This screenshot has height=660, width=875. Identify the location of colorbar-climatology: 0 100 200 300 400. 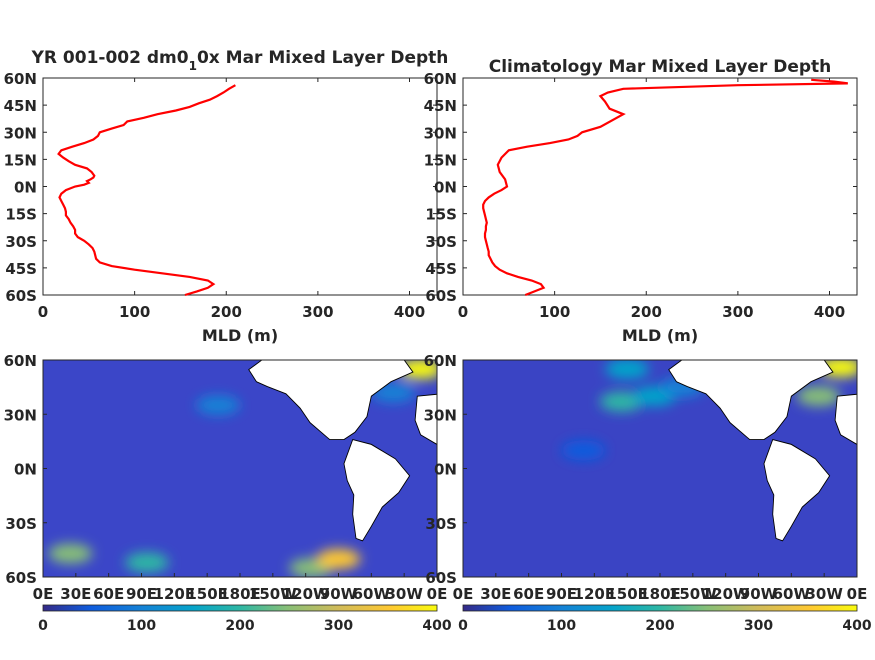
(665, 619).